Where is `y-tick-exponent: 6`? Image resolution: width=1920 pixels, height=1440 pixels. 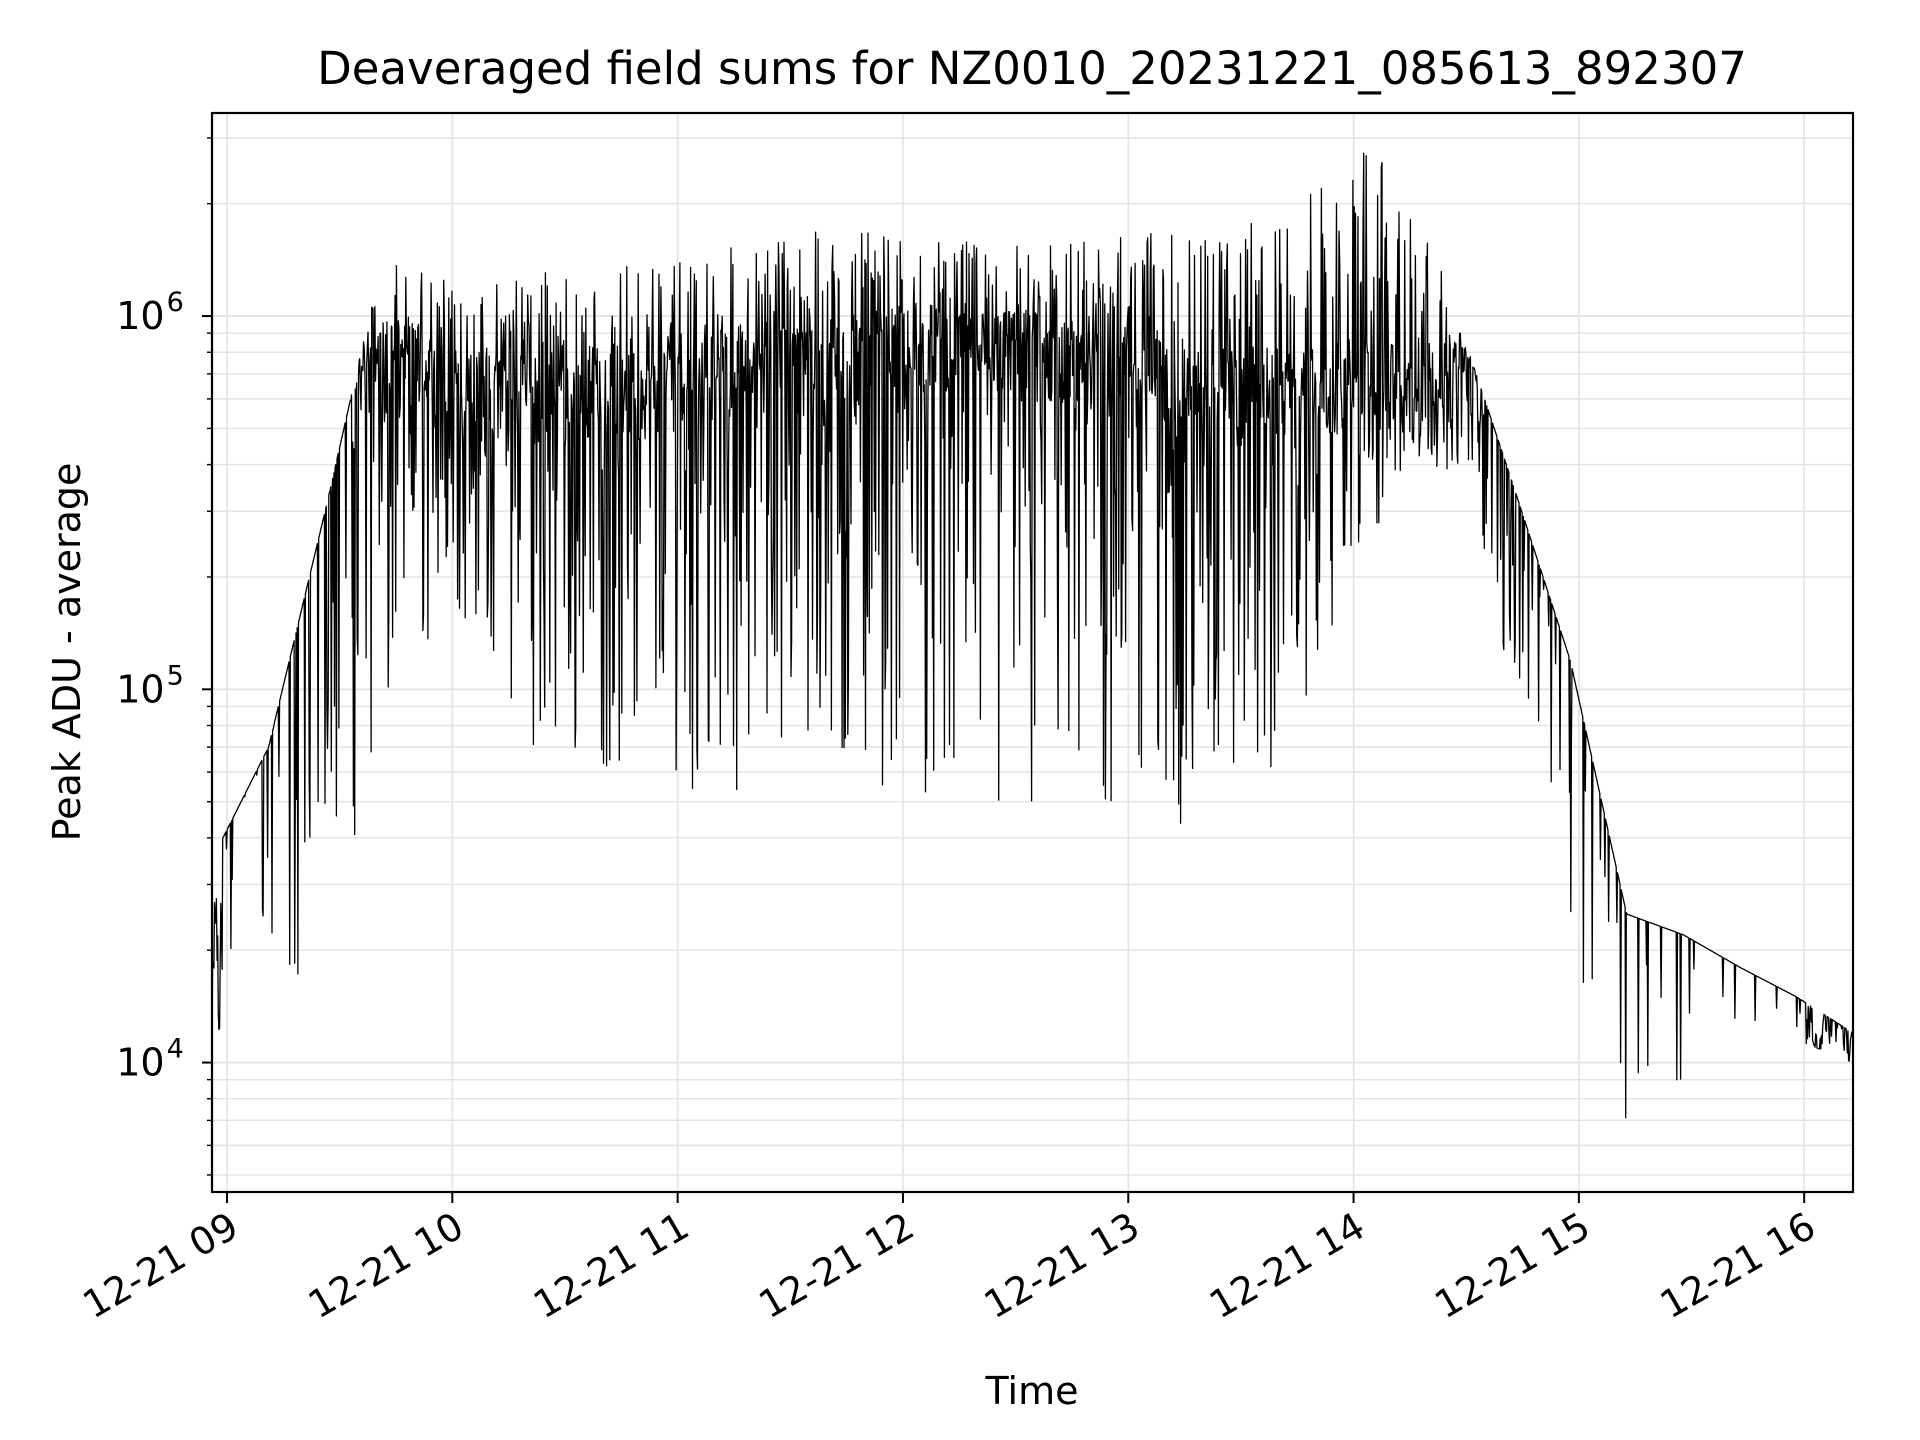 y-tick-exponent: 6 is located at coordinates (175, 302).